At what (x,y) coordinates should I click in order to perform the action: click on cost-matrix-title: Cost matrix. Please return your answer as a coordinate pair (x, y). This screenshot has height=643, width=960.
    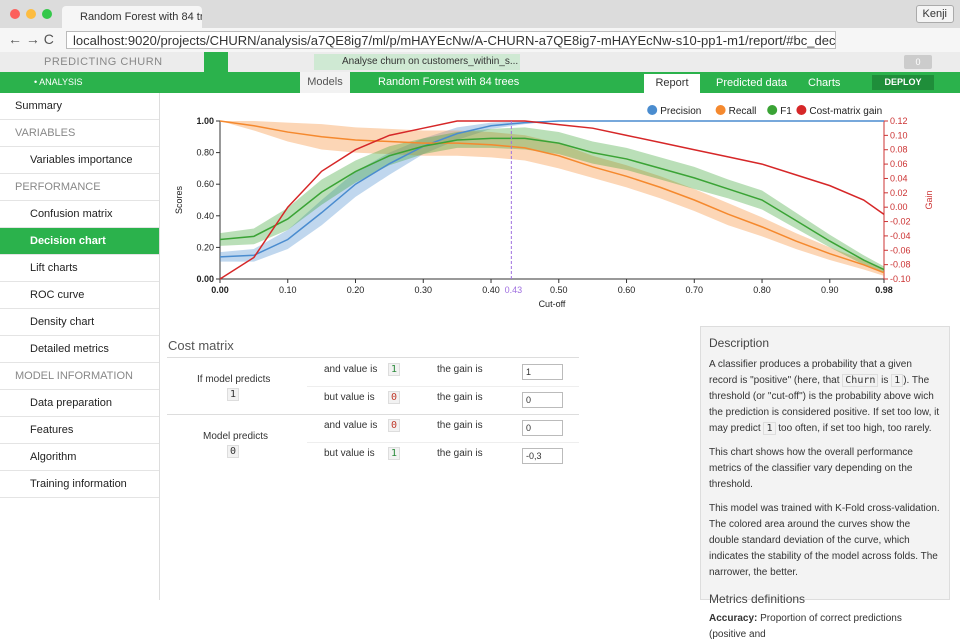
    Looking at the image, I should click on (201, 345).